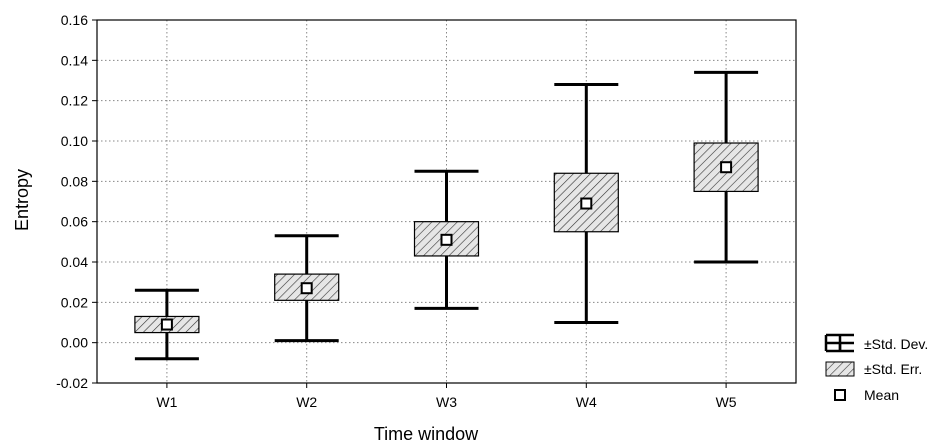  Describe the element at coordinates (896, 344) in the screenshot. I see `legend-label-std-dev: ±Std. Dev.` at that location.